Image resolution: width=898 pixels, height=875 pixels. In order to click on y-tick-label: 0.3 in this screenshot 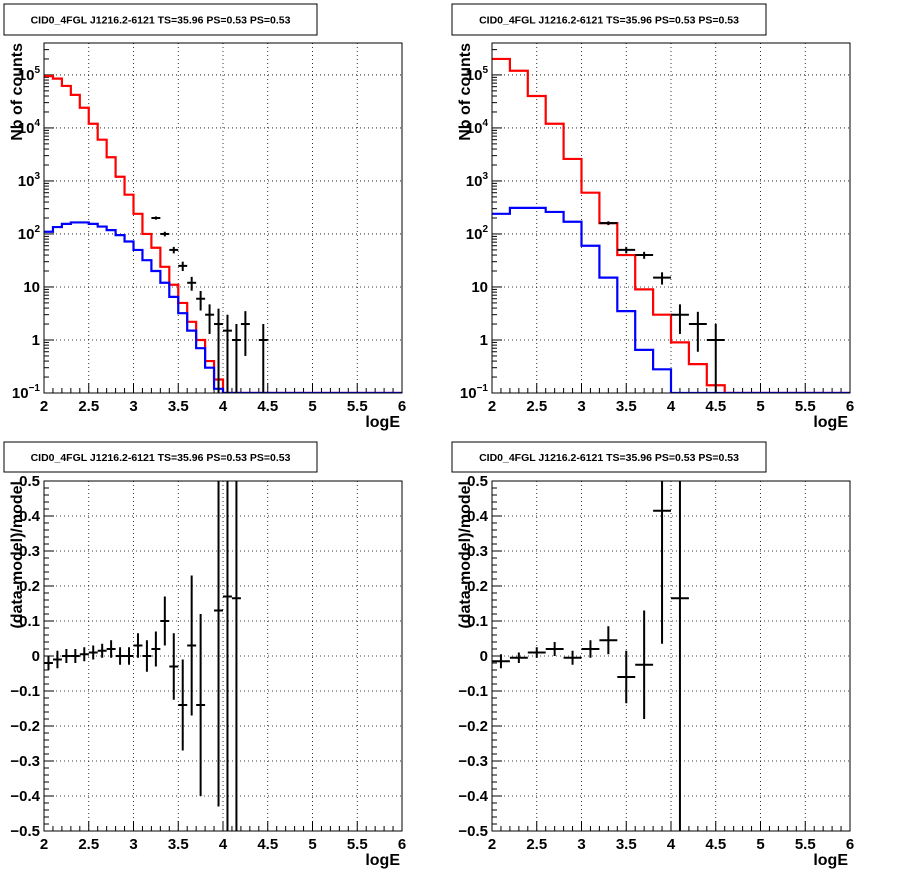, I will do `click(29, 551)`.